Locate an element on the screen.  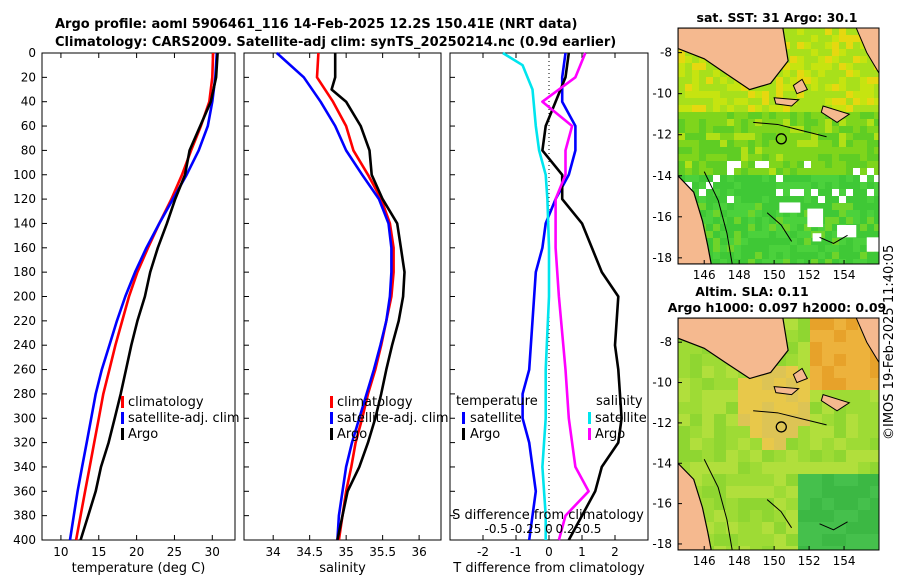
legend-satellite: satellite-adj. clim is located at coordinates (184, 418).